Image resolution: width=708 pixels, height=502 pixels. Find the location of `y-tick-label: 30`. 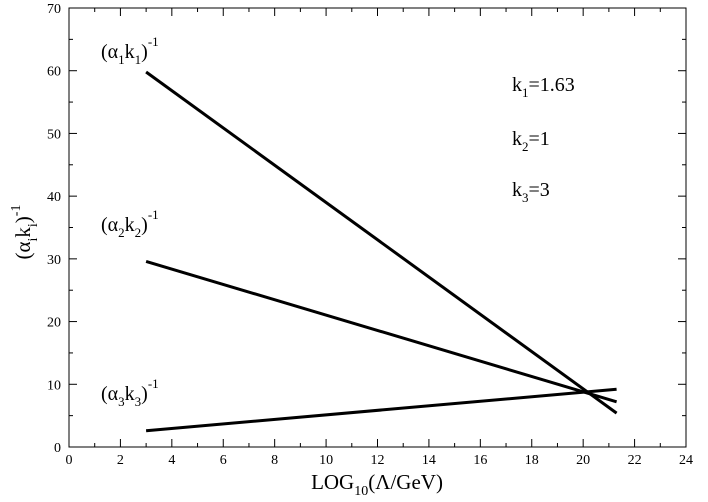

y-tick-label: 30 is located at coordinates (54, 260).